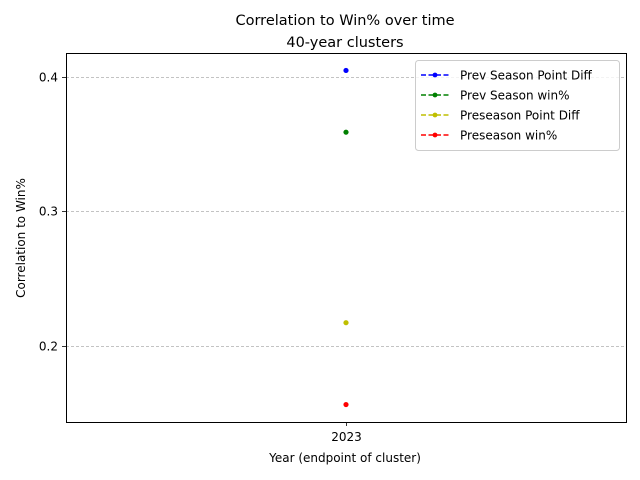  I want to click on y-tick-label: 0.3, so click(48, 212).